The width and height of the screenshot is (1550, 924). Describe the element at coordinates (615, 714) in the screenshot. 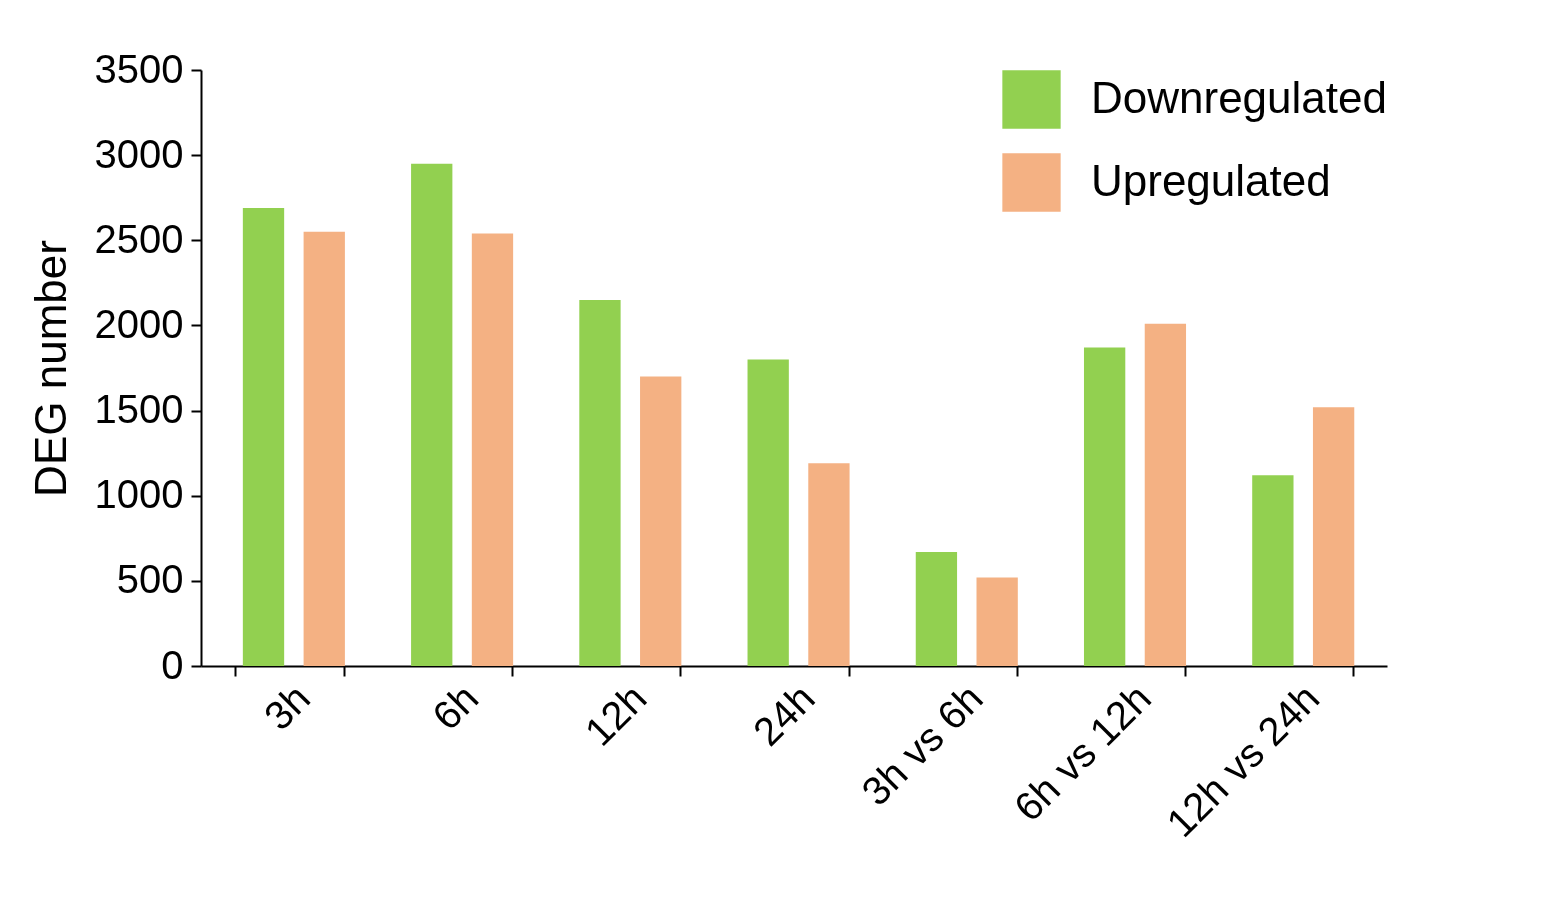

I see `x-tick-label: 12h` at that location.